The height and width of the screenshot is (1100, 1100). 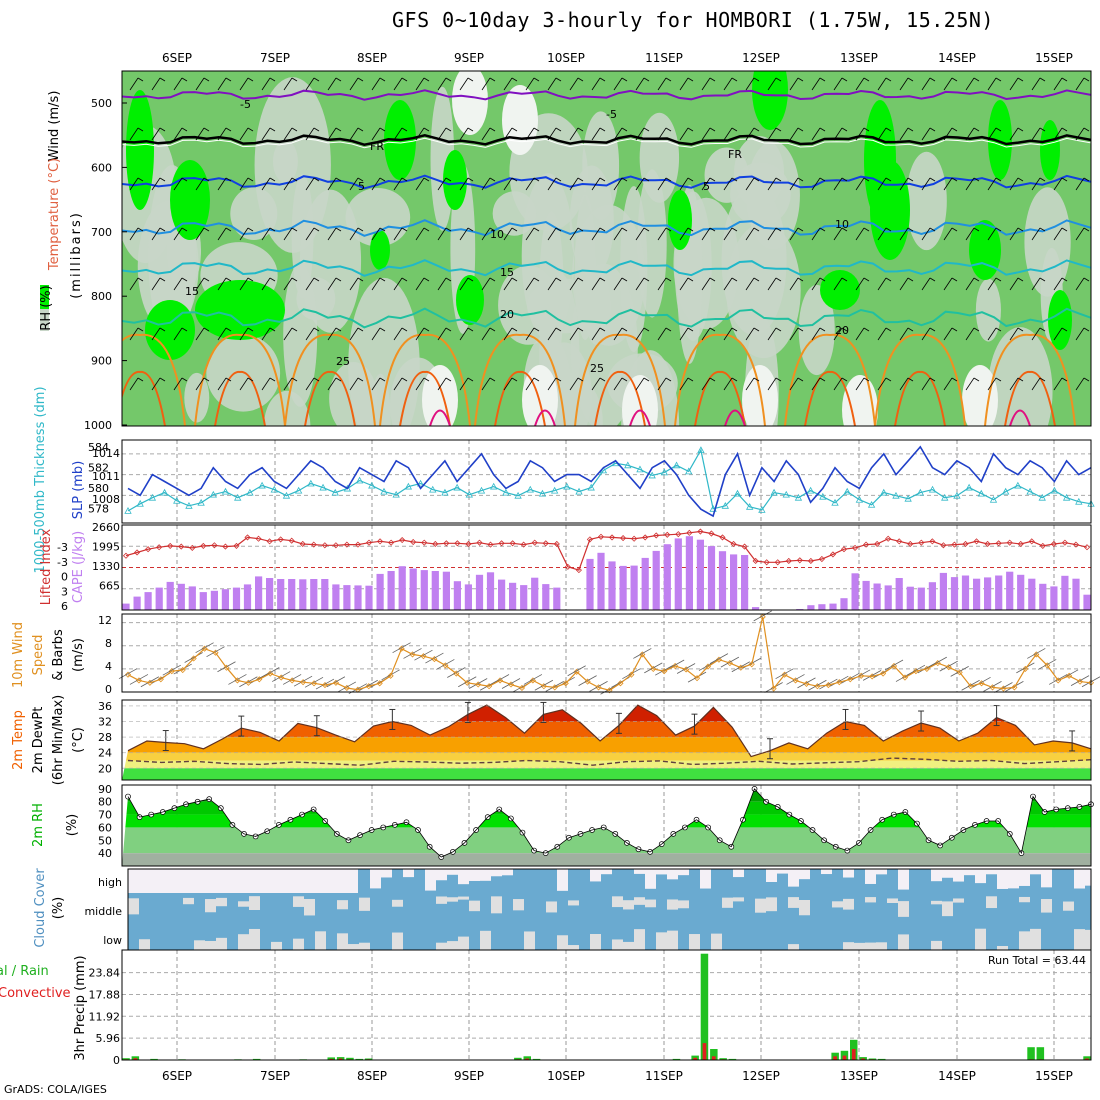 I want to click on rh-dry-patch, so click(x=197, y=397).